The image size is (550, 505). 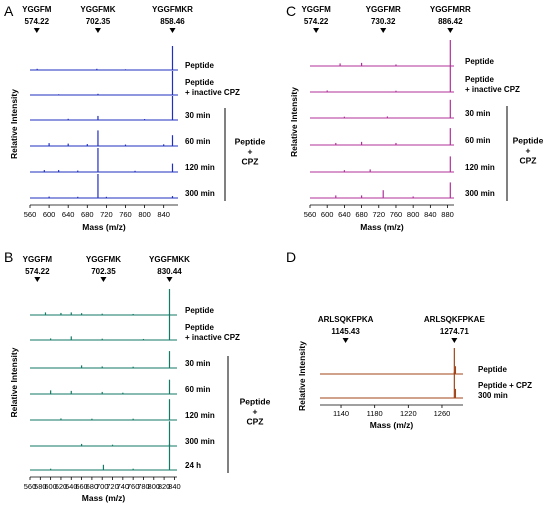 I want to click on panel-letter: A, so click(x=9, y=11).